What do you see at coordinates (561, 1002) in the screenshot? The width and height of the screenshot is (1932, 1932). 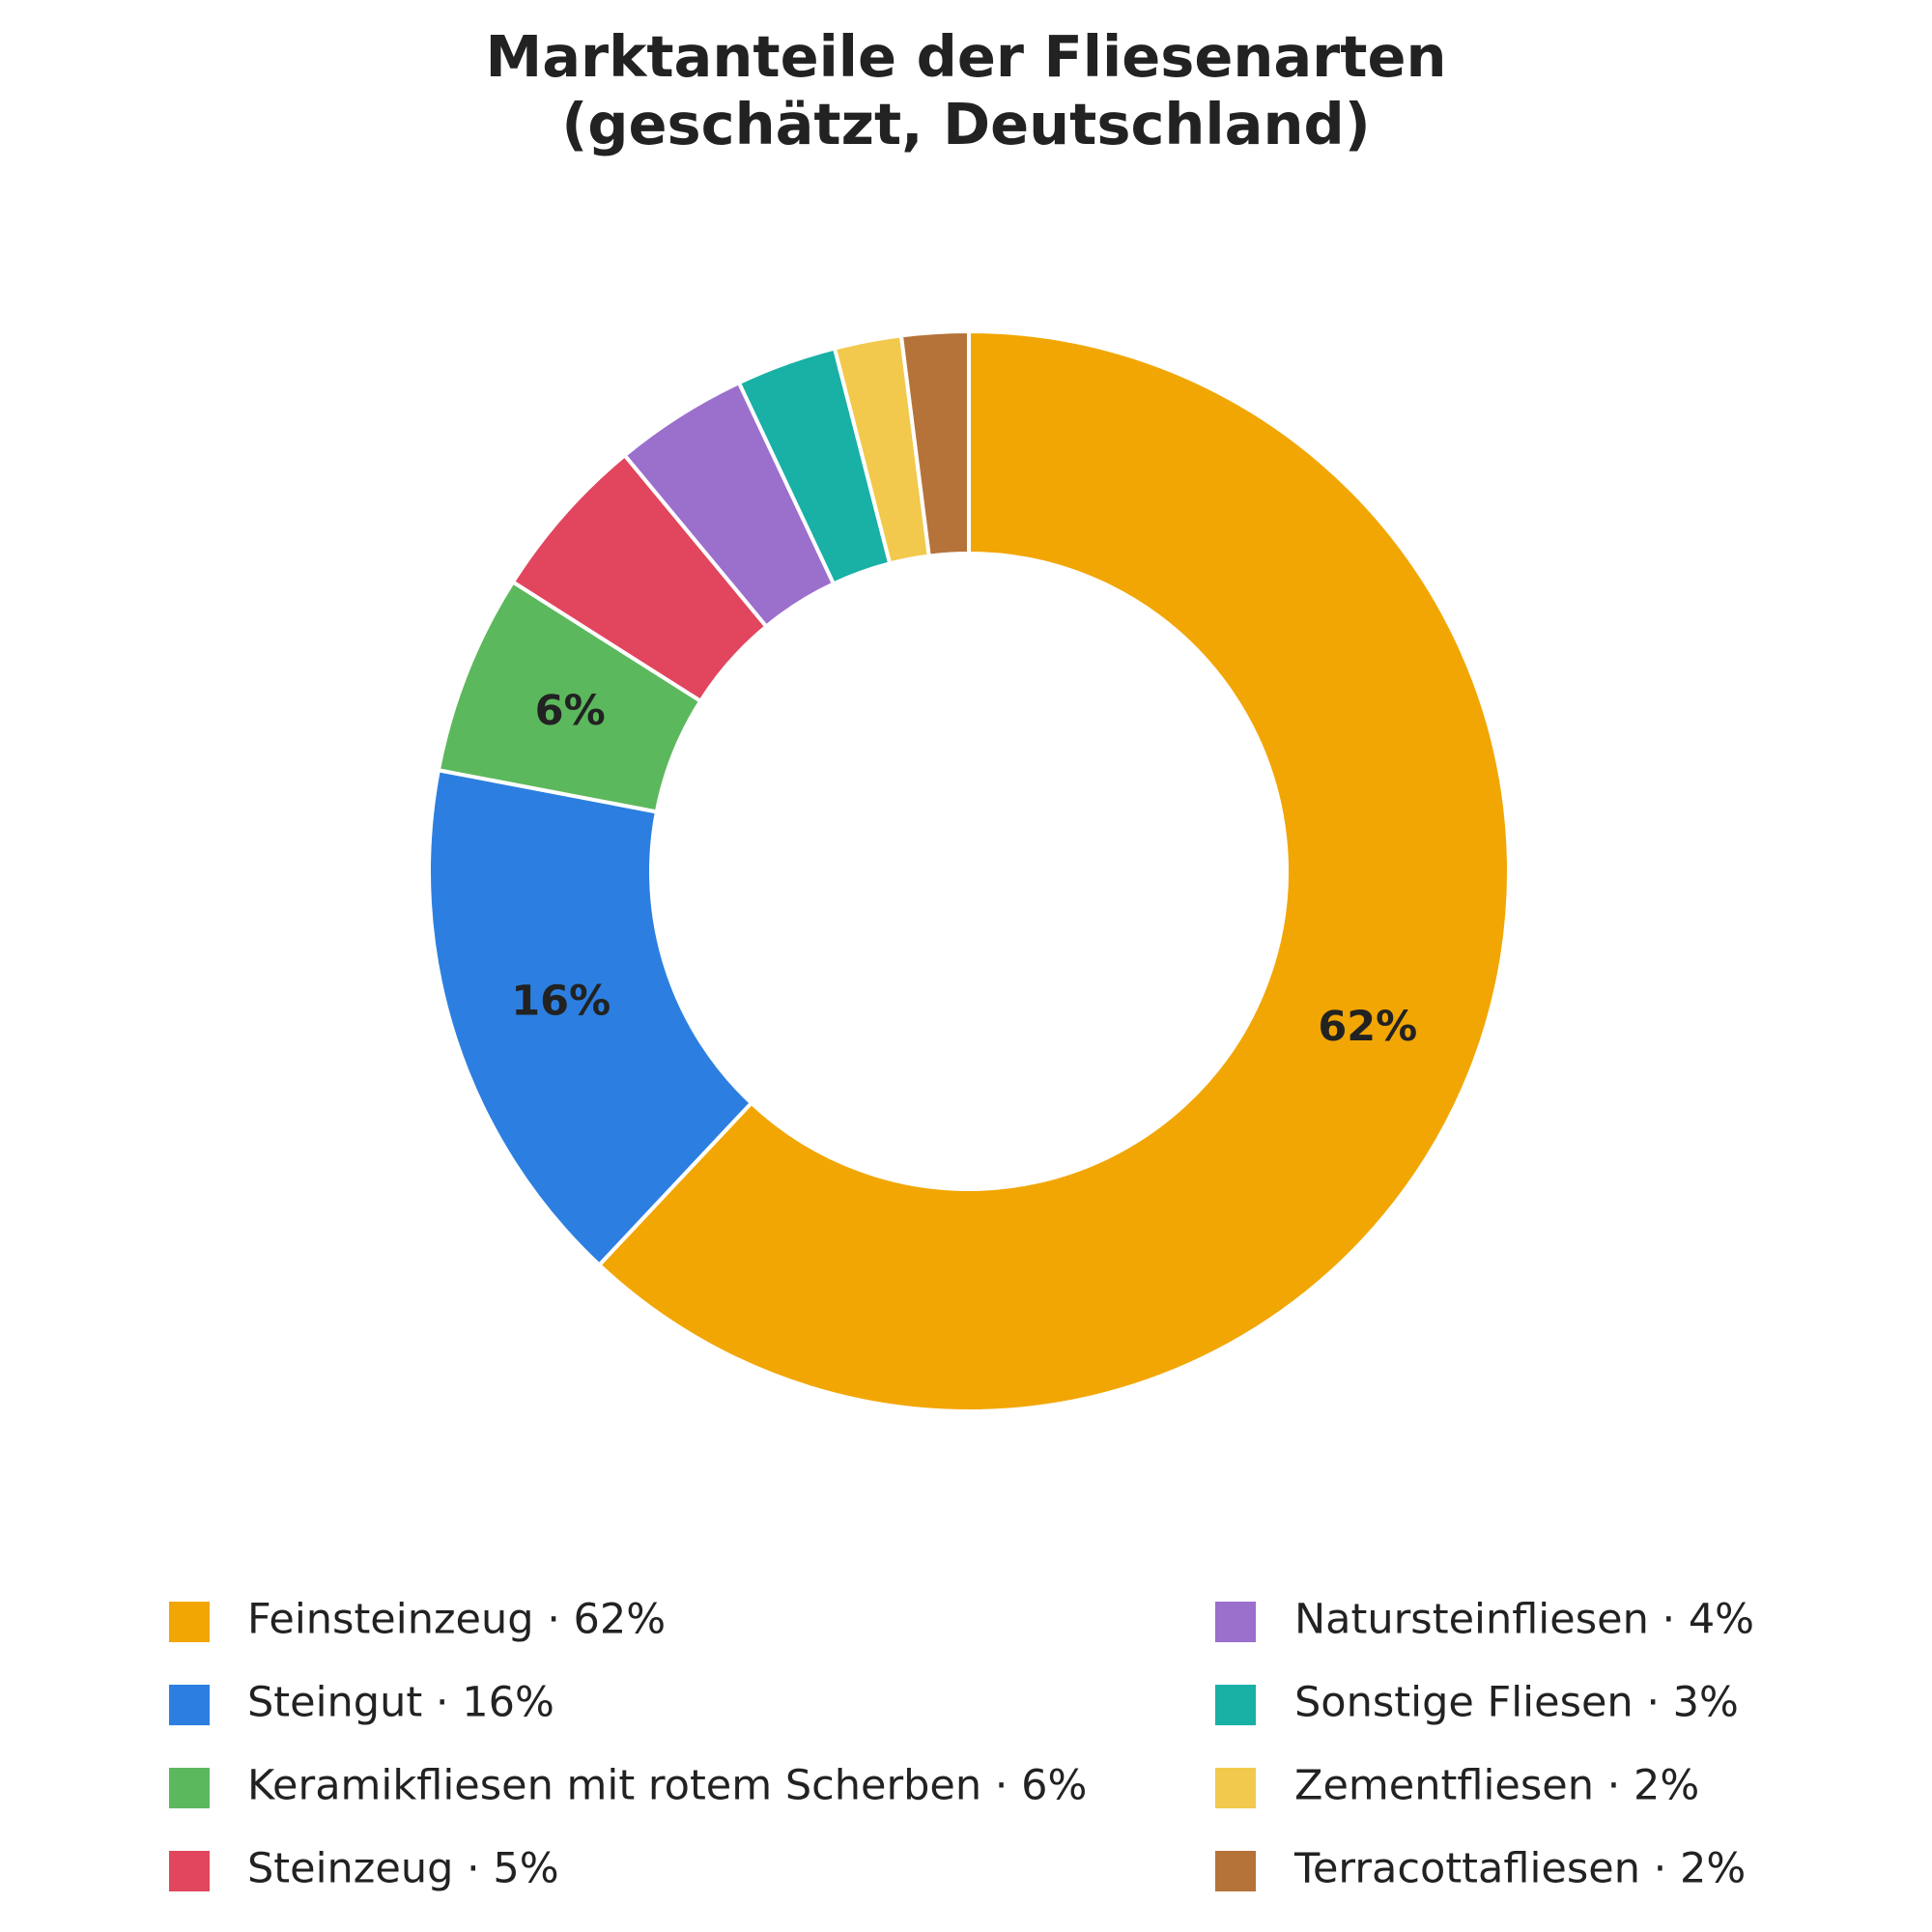 I see `data-label: 16%` at bounding box center [561, 1002].